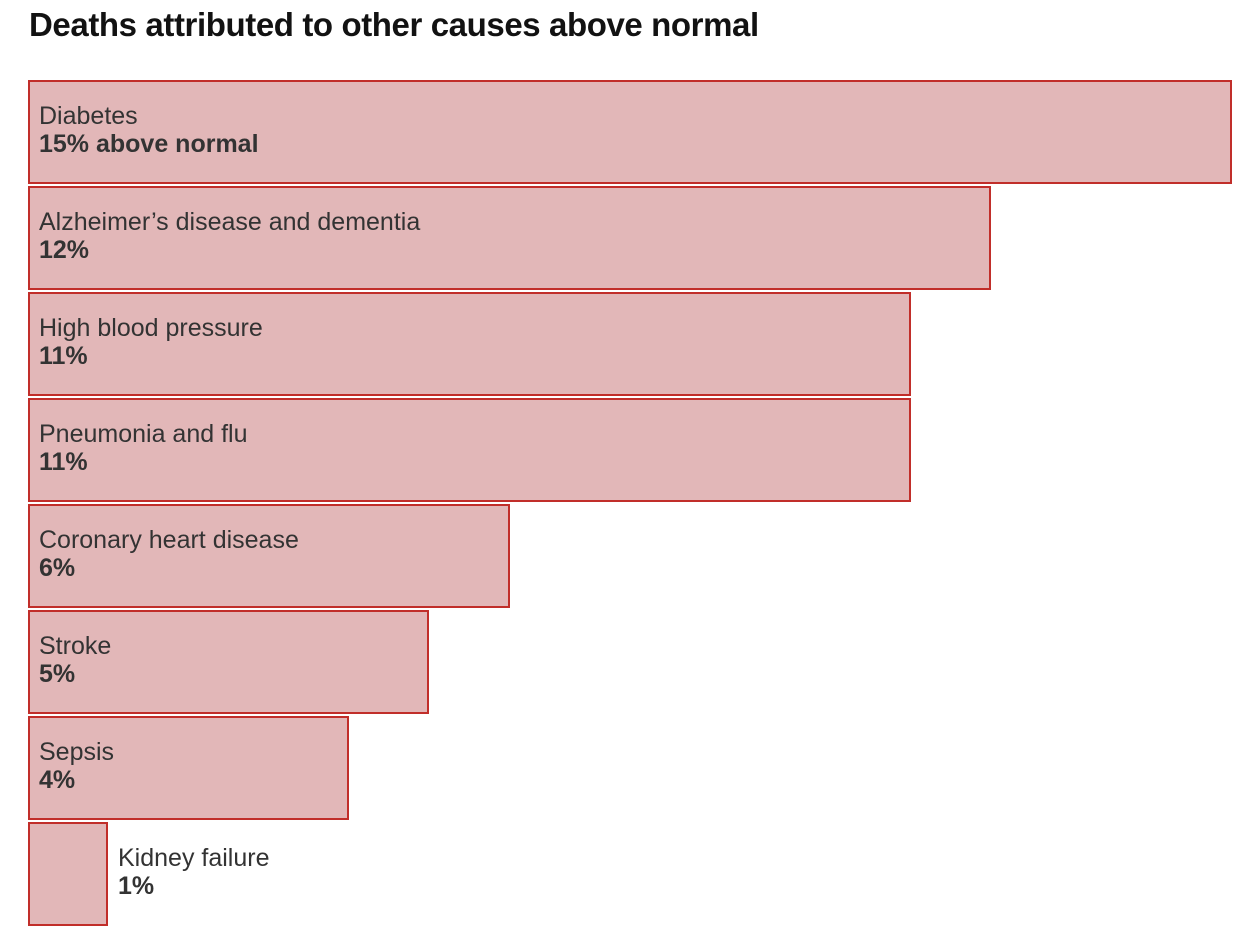  Describe the element at coordinates (88, 116) in the screenshot. I see `category-label: Diabetes` at that location.